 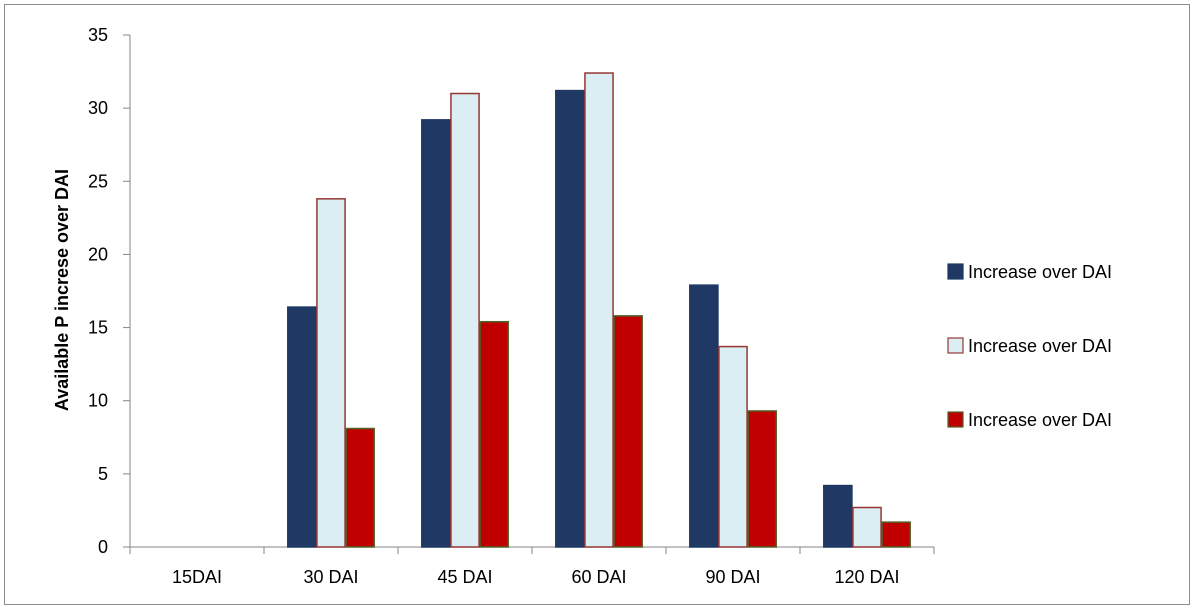 What do you see at coordinates (1040, 346) in the screenshot?
I see `legend-label-2: Increase over DAI` at bounding box center [1040, 346].